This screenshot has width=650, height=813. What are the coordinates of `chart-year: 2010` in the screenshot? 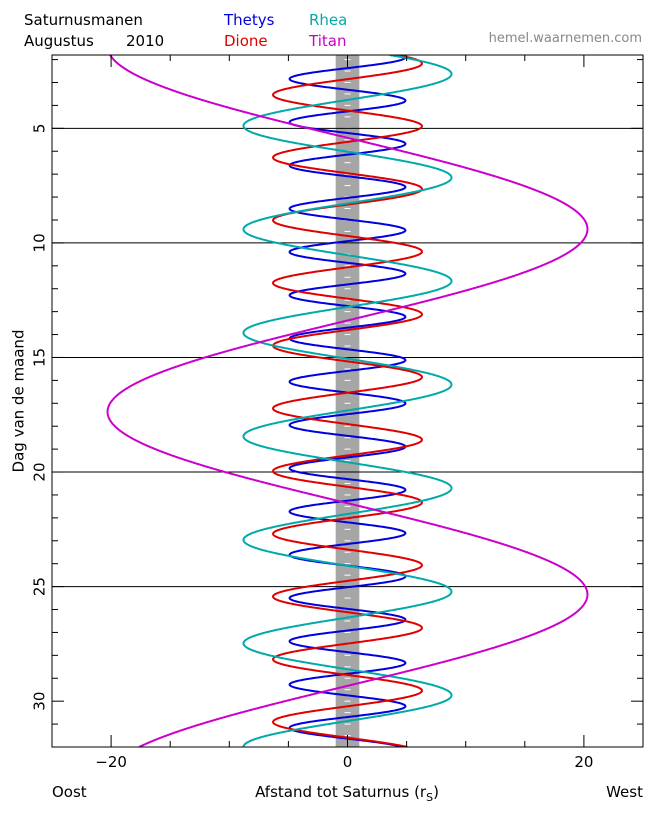 It's located at (145, 41).